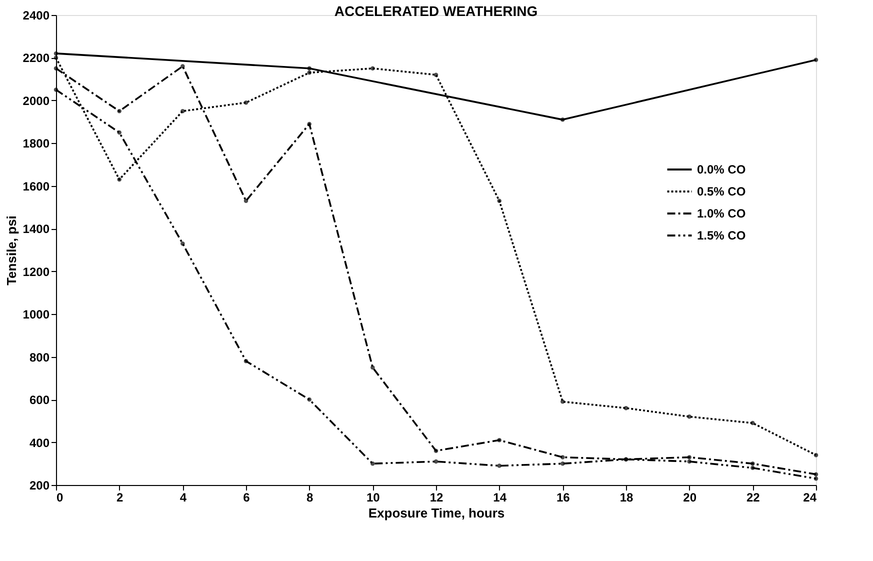 The height and width of the screenshot is (561, 873). Describe the element at coordinates (36, 101) in the screenshot. I see `y-tick-label: 2000` at that location.